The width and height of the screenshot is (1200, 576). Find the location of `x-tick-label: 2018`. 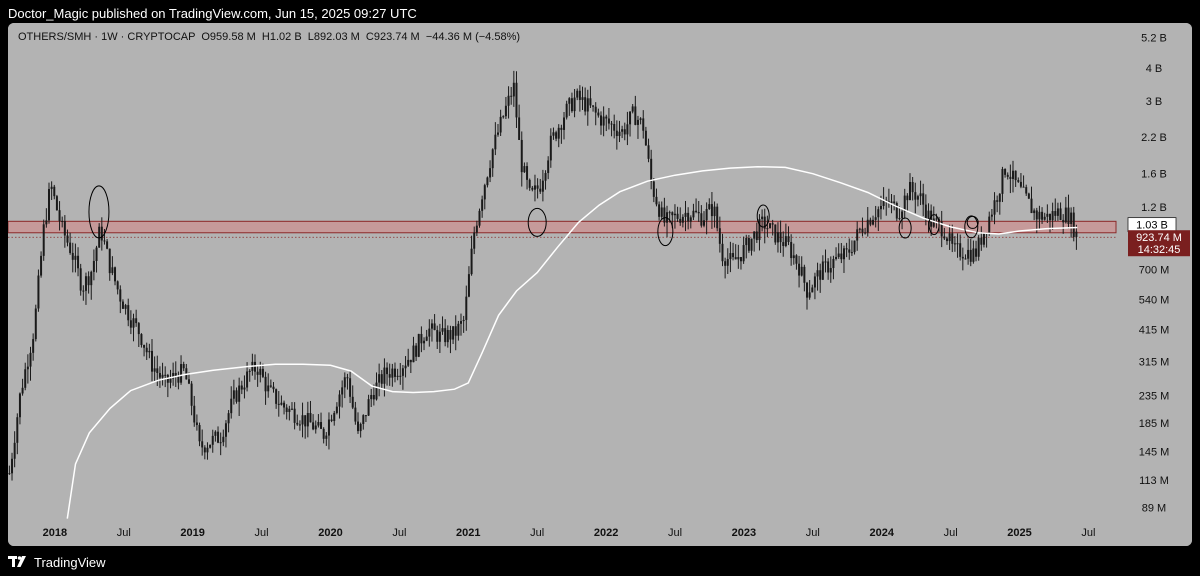

x-tick-label: 2018 is located at coordinates (55, 533).